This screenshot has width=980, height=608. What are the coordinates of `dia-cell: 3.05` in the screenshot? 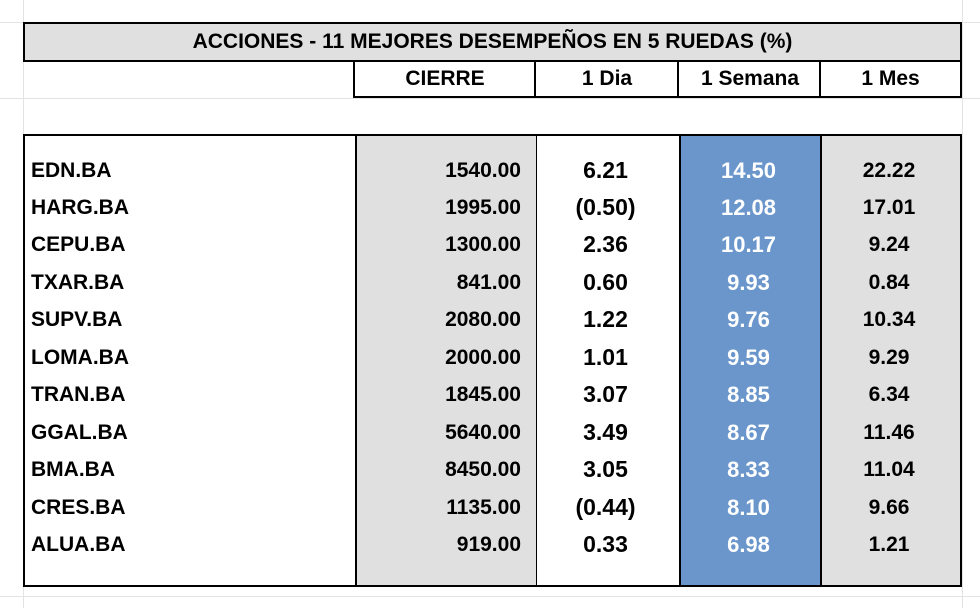 It's located at (605, 469).